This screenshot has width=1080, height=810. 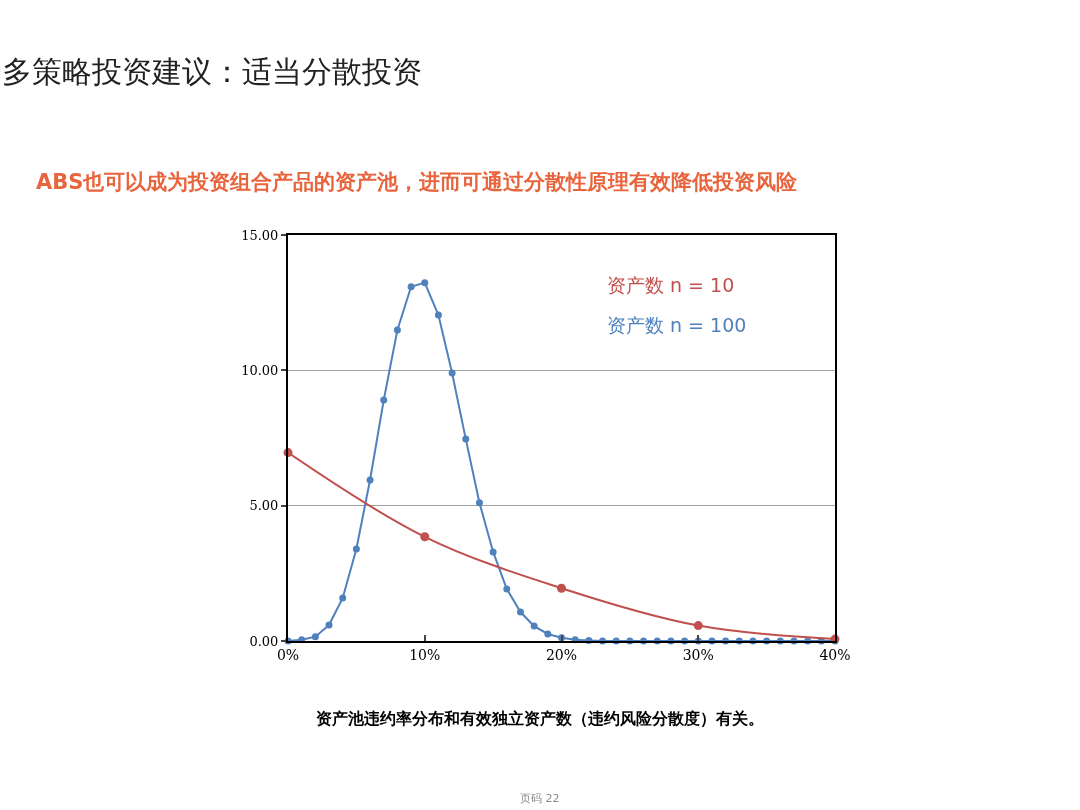 I want to click on x-tick-label: 10%, so click(x=425, y=654).